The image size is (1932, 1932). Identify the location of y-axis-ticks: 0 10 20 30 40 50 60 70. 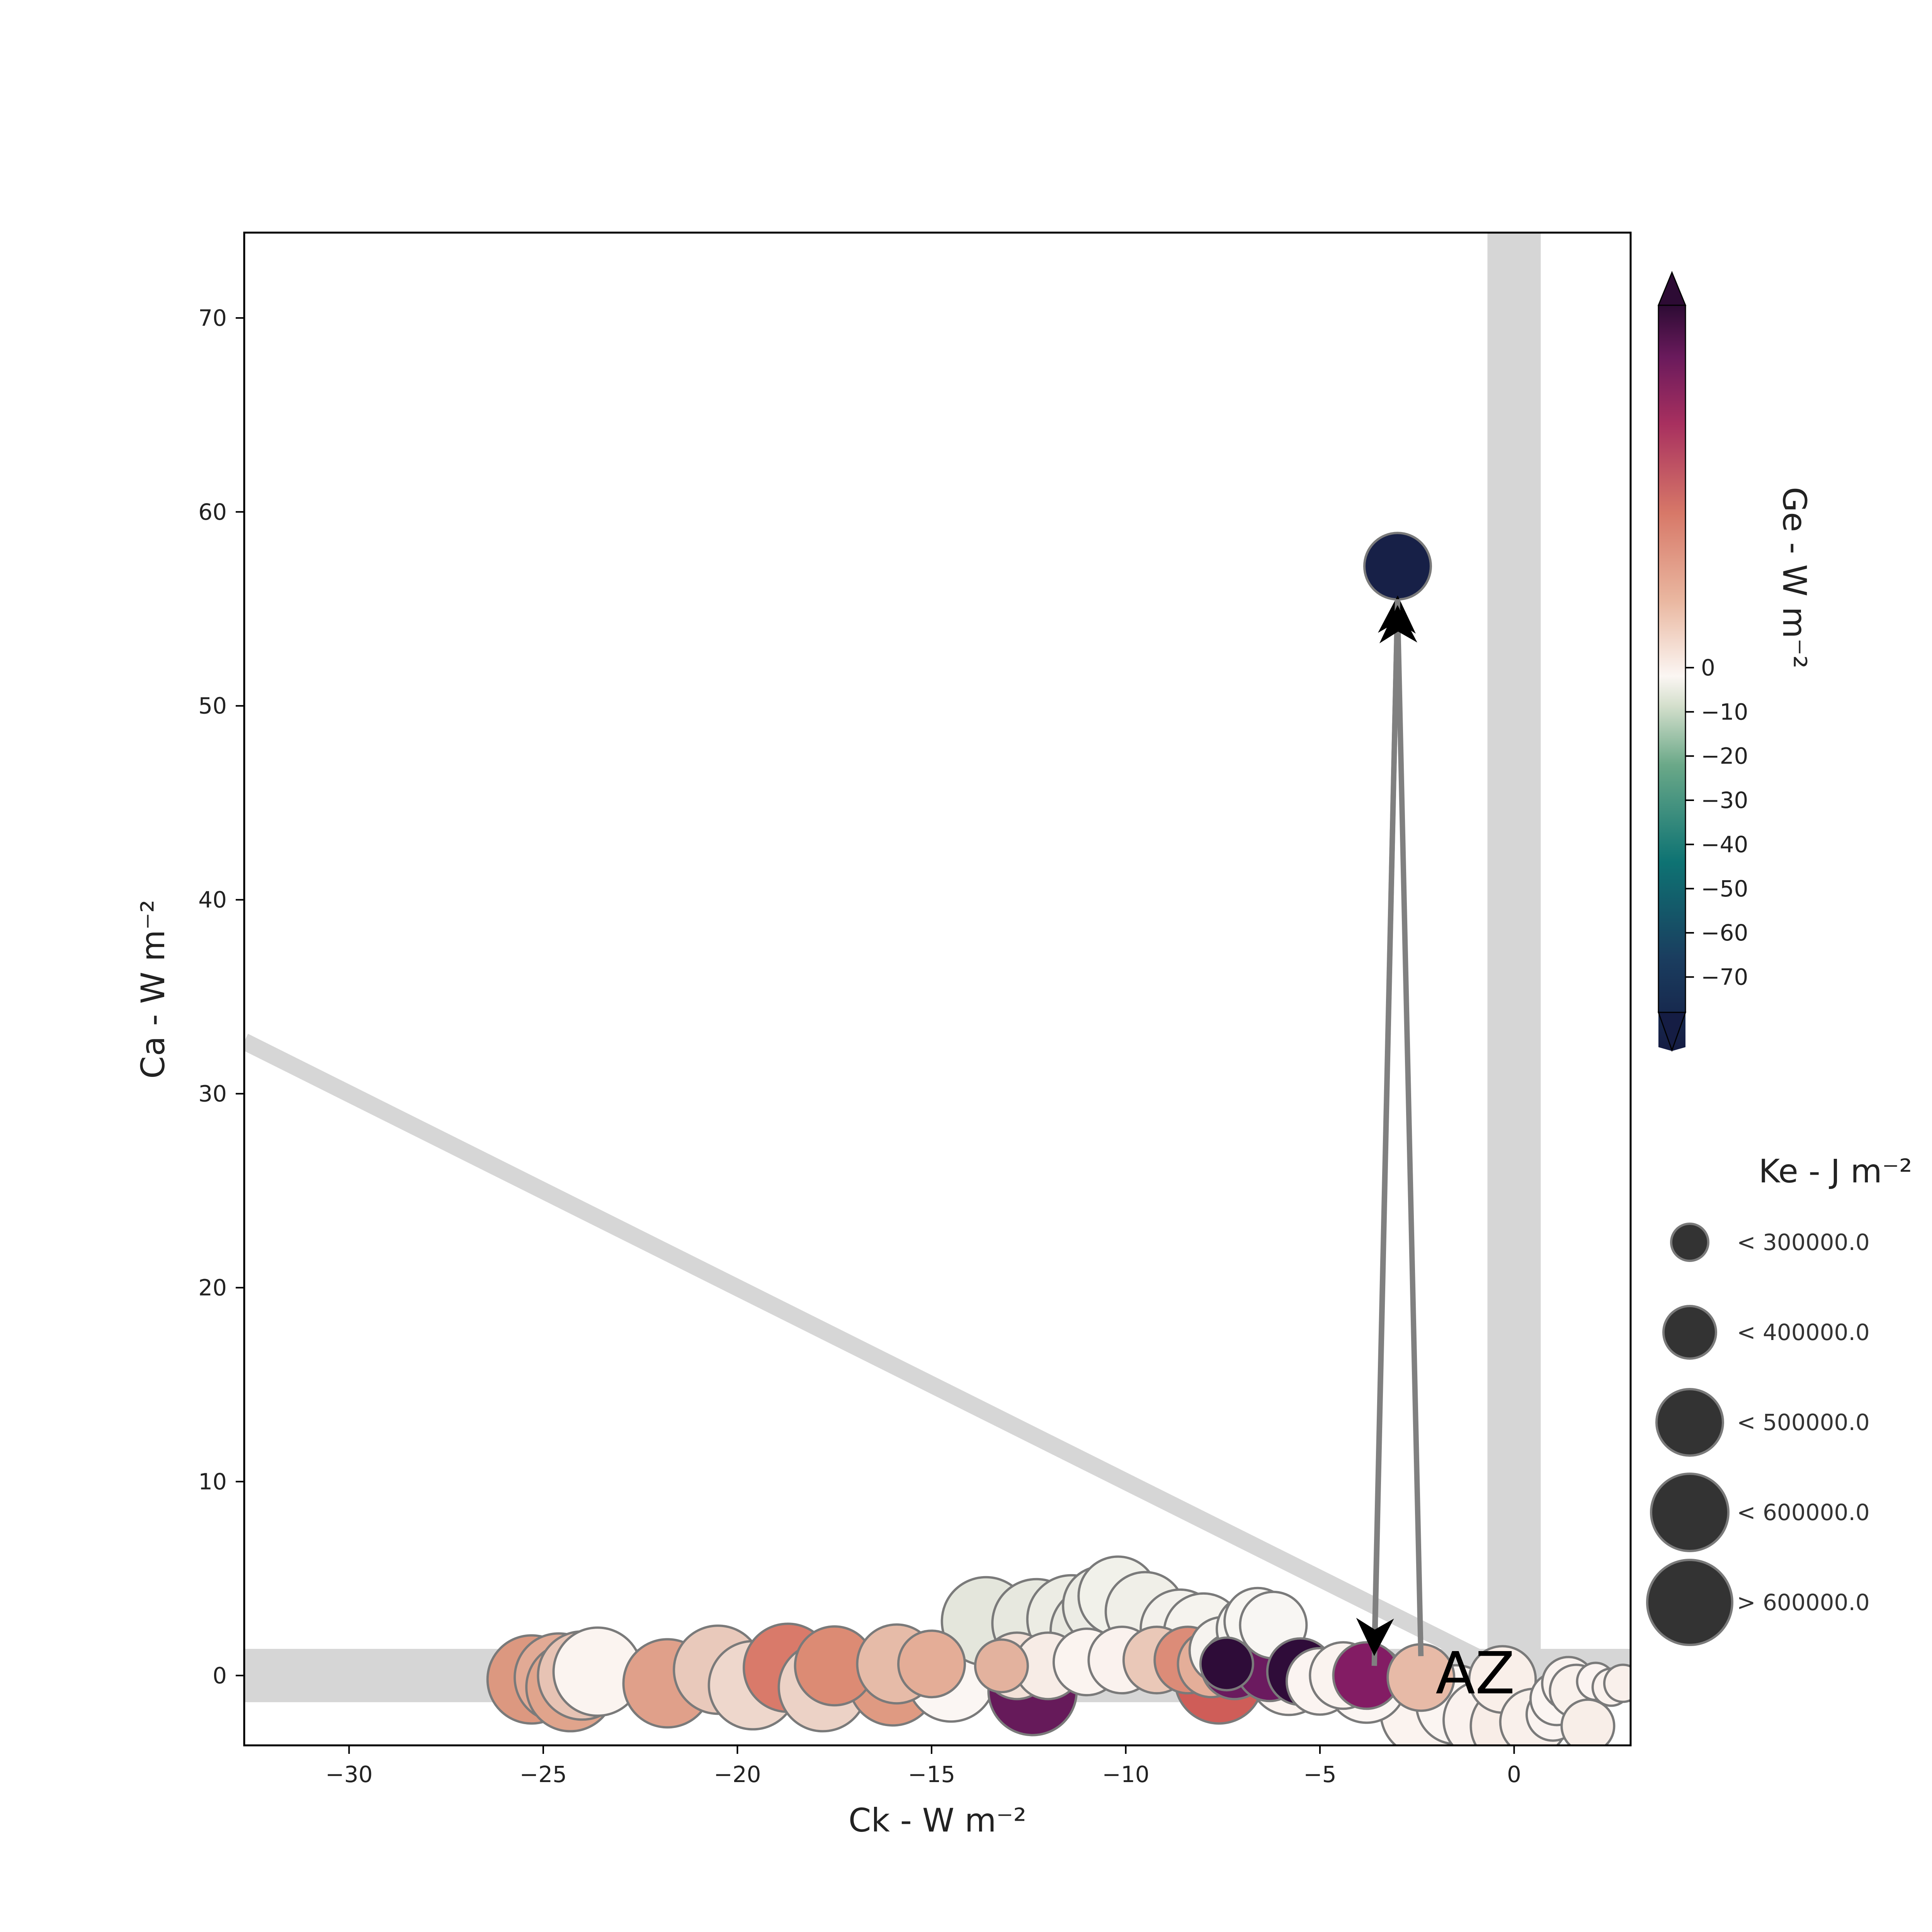
(221, 997).